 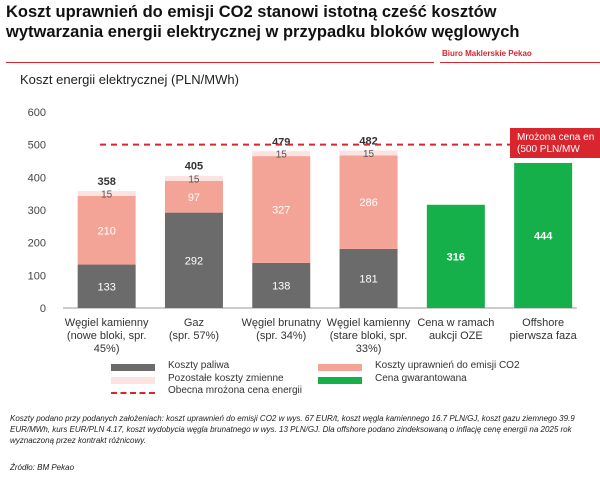 I want to click on data-label: 138, so click(x=281, y=286).